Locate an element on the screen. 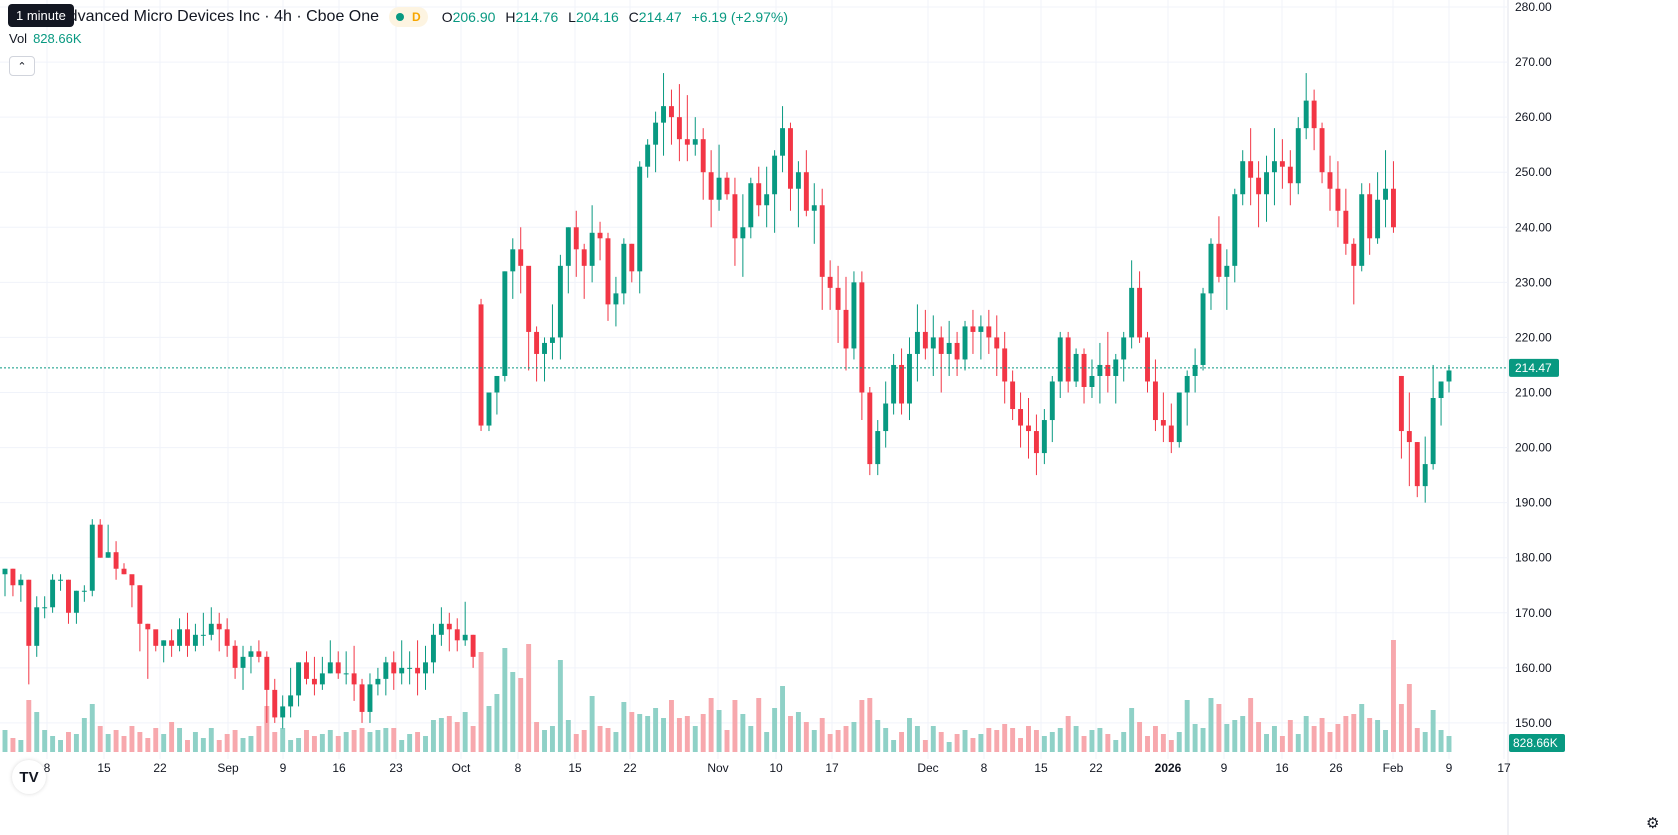 This screenshot has width=1678, height=835. market-status-badge: D is located at coordinates (408, 17).